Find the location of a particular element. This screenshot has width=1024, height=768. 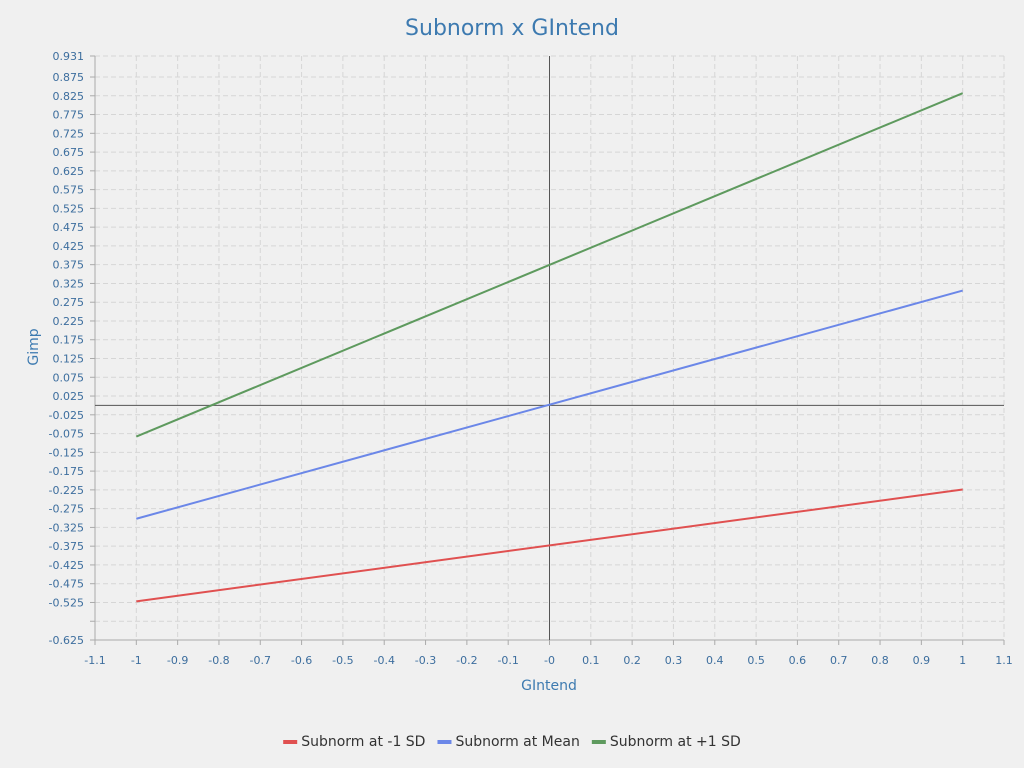

y-tick-label: -0.125 is located at coordinates (66, 452).